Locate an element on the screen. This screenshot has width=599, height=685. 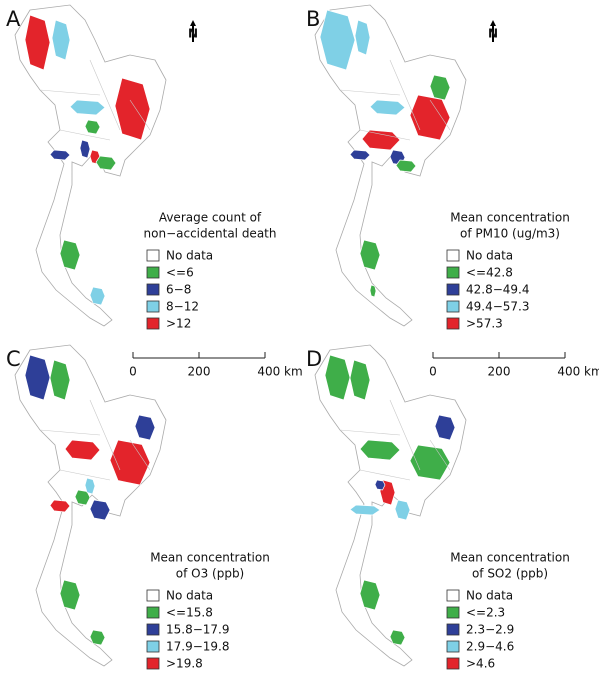
legend-title: of PM10 (ug/m3) is located at coordinates (510, 234).